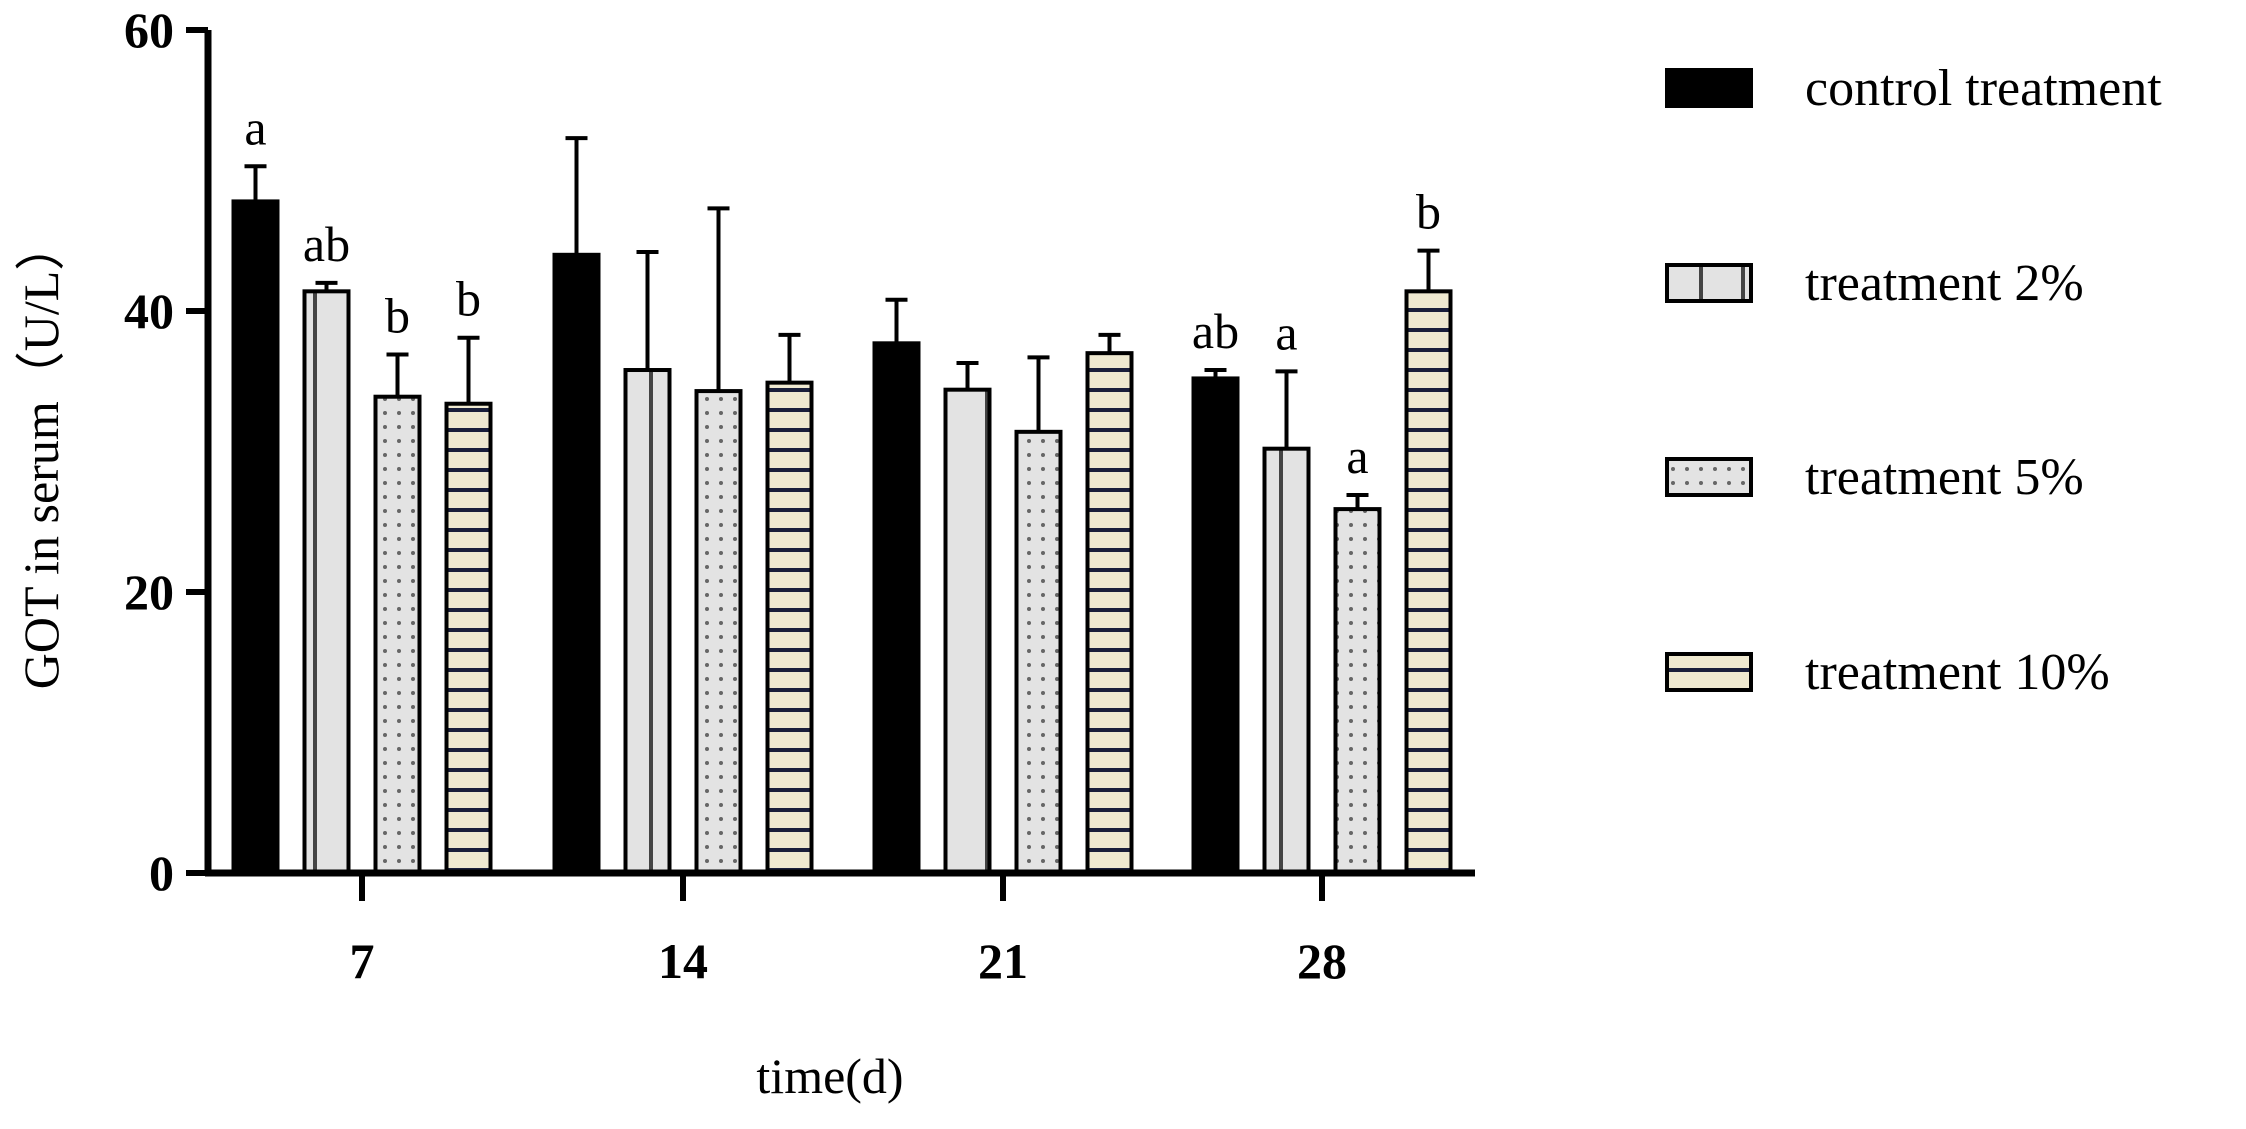 The width and height of the screenshot is (2246, 1129). I want to click on y-axis-title: GOT in serum（U/L）, so click(41, 455).